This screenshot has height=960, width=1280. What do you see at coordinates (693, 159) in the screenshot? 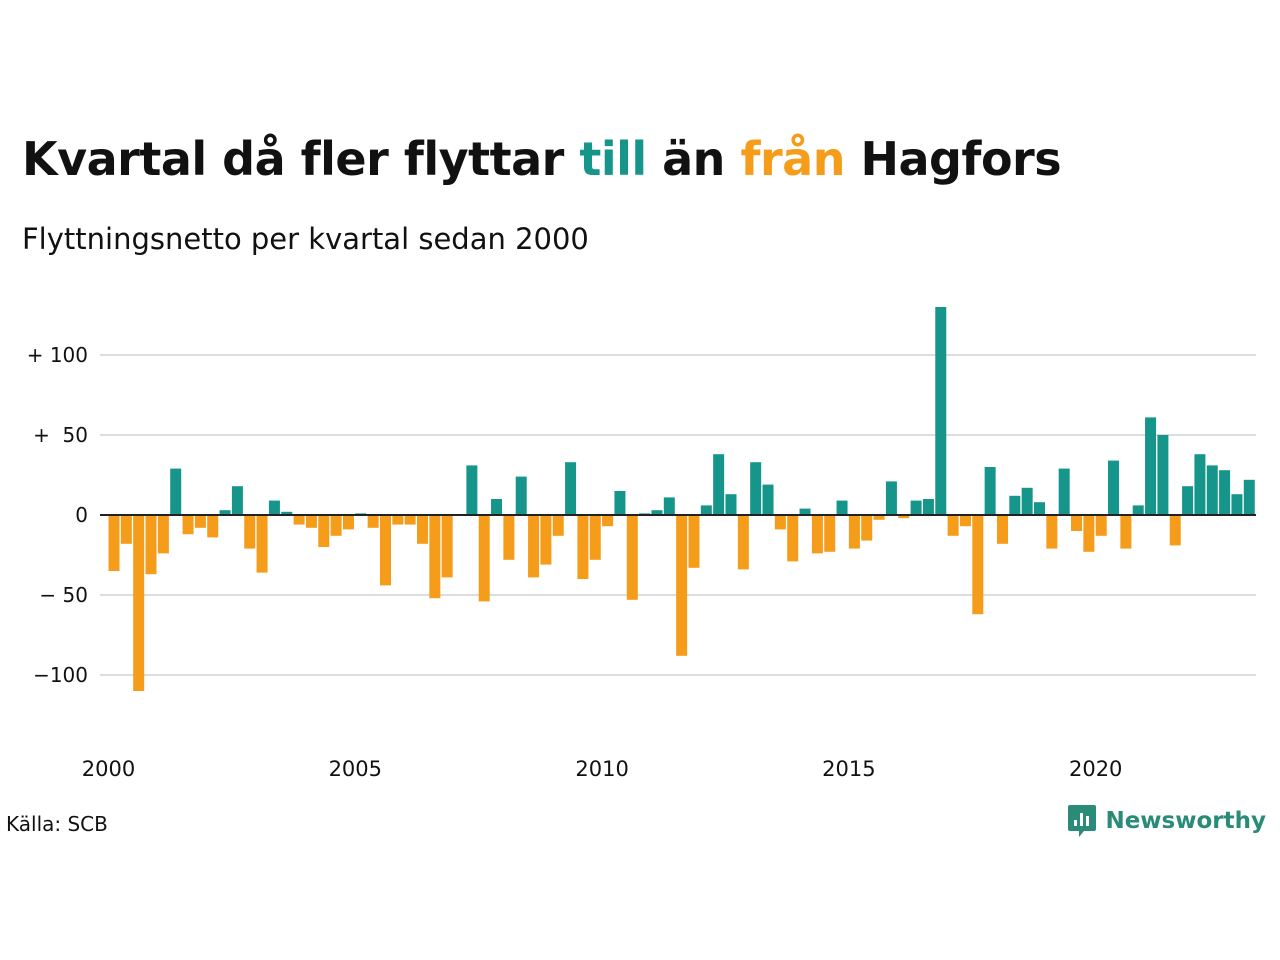
I see `title-part-2: än` at bounding box center [693, 159].